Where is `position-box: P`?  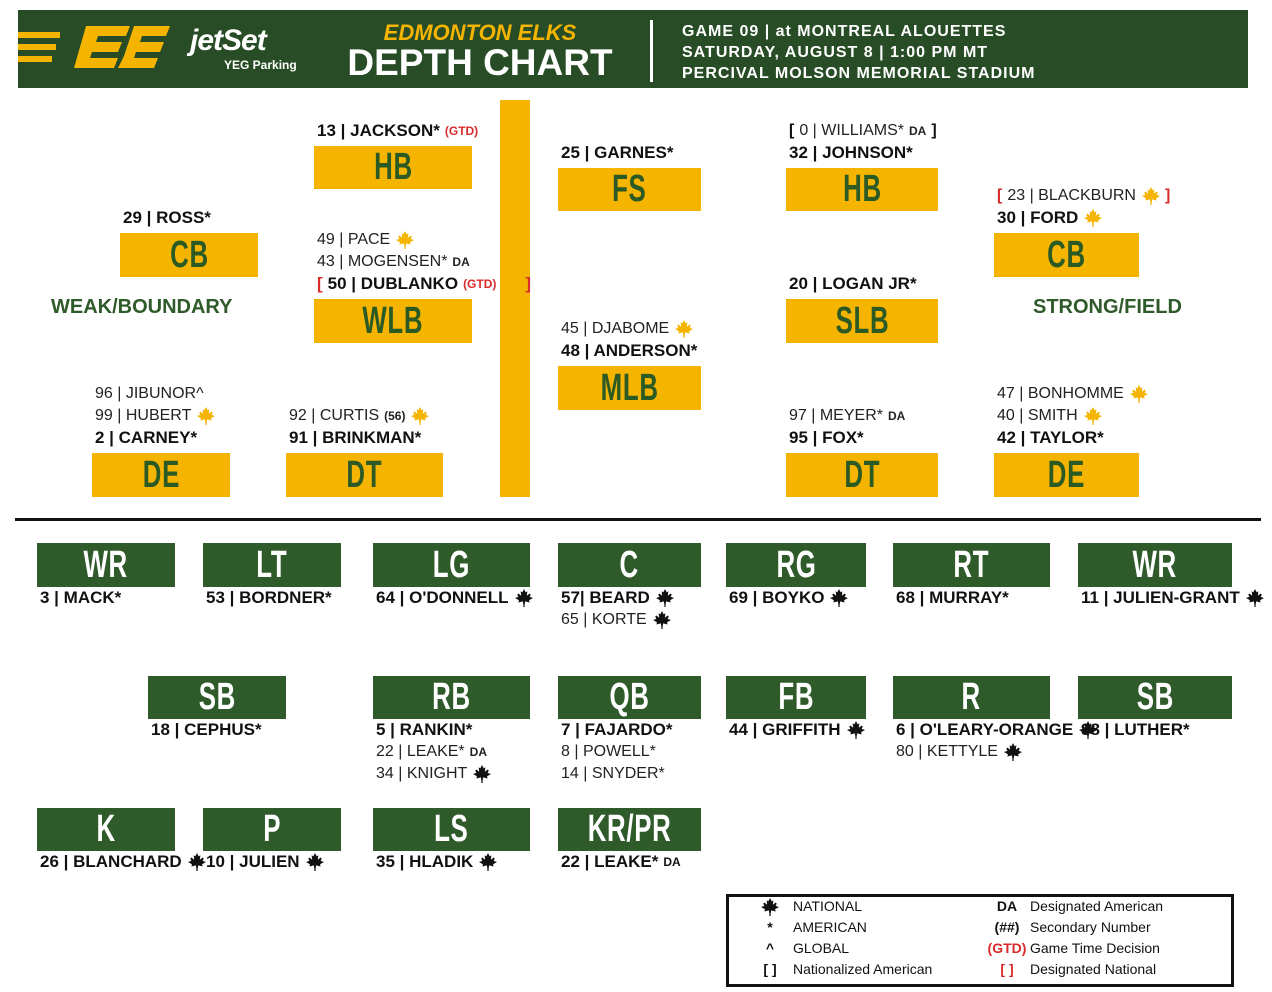
position-box: P is located at coordinates (272, 829).